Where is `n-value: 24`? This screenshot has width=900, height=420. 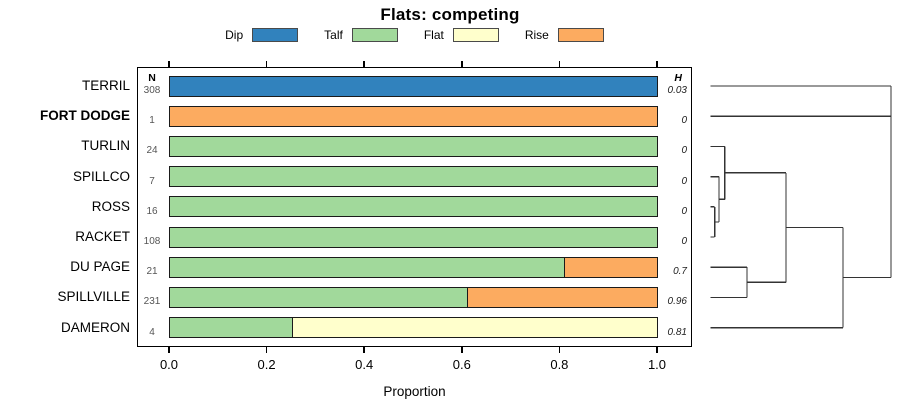 n-value: 24 is located at coordinates (152, 151).